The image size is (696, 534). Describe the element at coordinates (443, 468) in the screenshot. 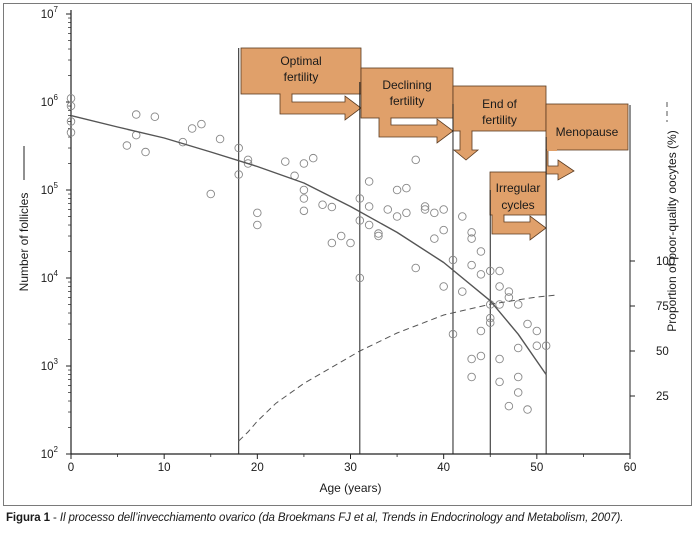

I see `x-tick-label: 40` at that location.